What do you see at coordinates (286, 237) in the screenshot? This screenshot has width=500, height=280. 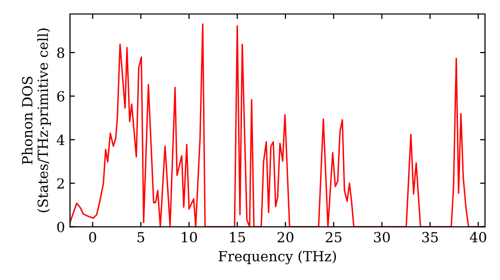 I see `x-tick-label: 20` at bounding box center [286, 237].